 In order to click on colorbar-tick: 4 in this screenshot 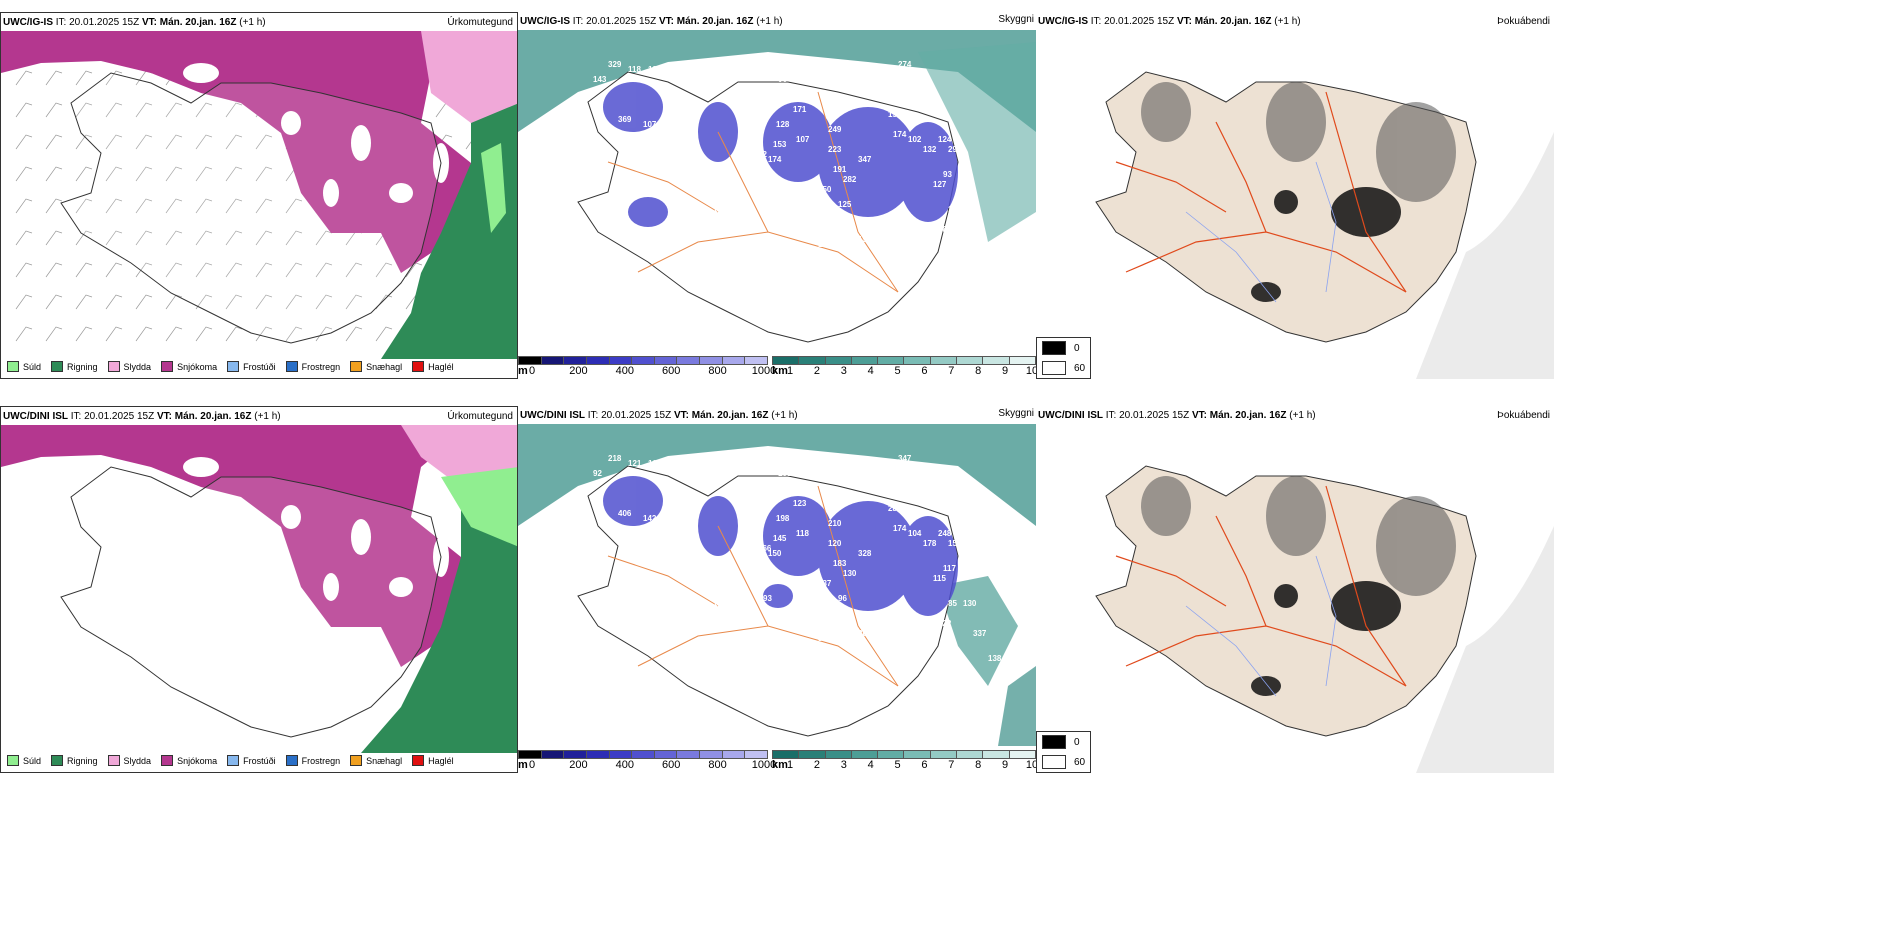, I will do `click(870, 765)`.